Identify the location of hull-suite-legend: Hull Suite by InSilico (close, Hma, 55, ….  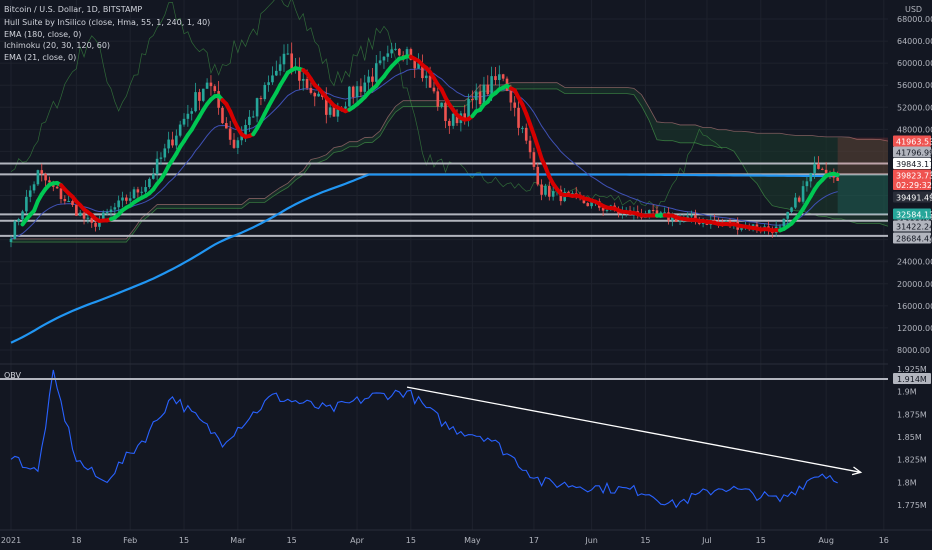
(107, 22).